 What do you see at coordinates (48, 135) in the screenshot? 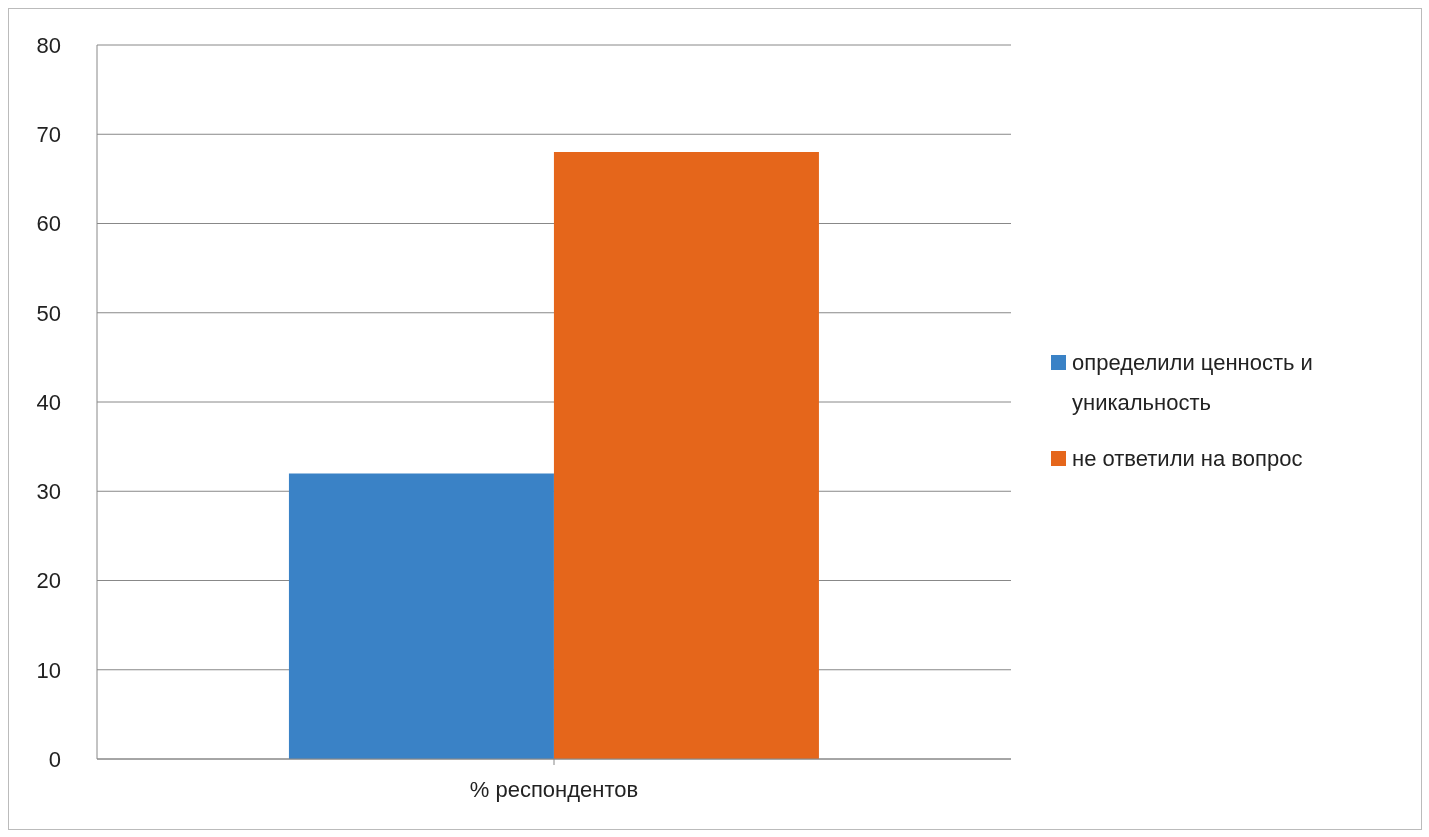
I see `y-tick-label: 70` at bounding box center [48, 135].